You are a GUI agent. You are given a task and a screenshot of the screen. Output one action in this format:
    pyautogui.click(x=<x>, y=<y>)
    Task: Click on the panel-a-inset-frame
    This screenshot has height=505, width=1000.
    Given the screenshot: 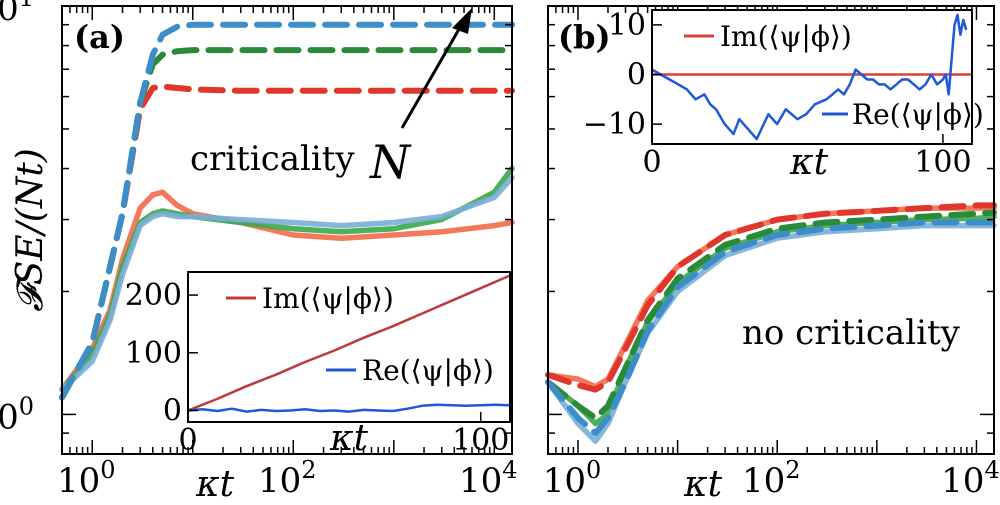 What is the action you would take?
    pyautogui.click(x=349, y=347)
    